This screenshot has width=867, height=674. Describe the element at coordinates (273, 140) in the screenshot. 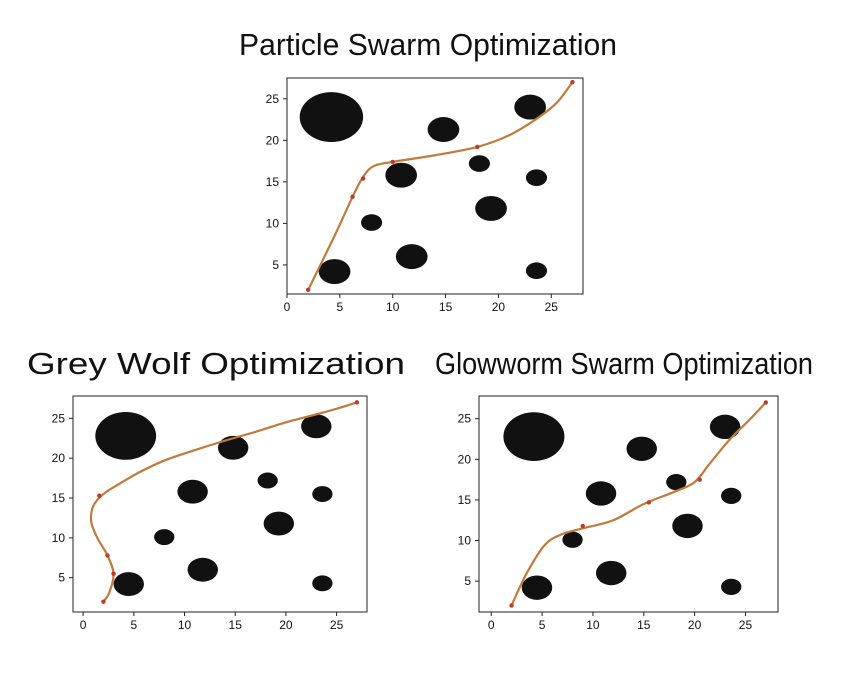

I see `pso-ytick-label: 20` at that location.